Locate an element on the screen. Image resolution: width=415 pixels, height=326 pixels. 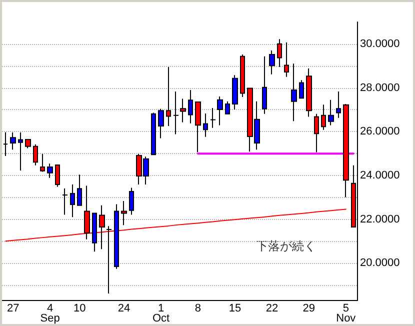
y-tick-label: 24.0000 is located at coordinates (380, 176).